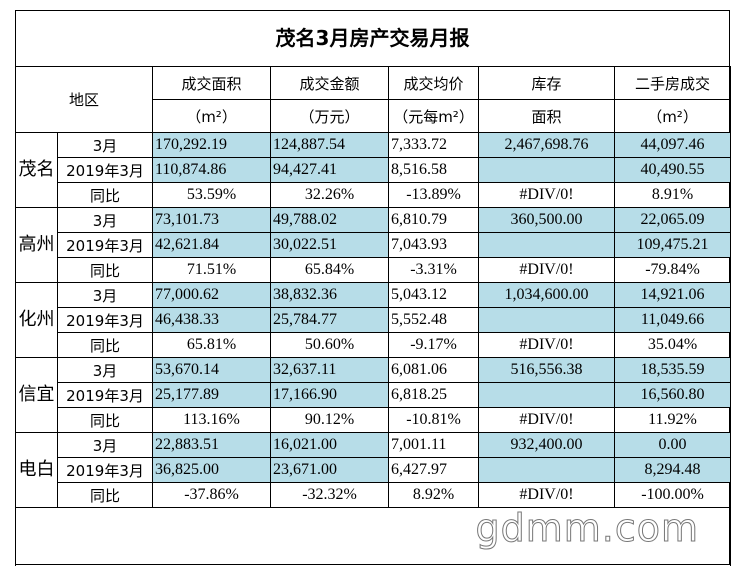 The height and width of the screenshot is (578, 745). Describe the element at coordinates (212, 195) in the screenshot. I see `data-cell: 53.59%` at that location.